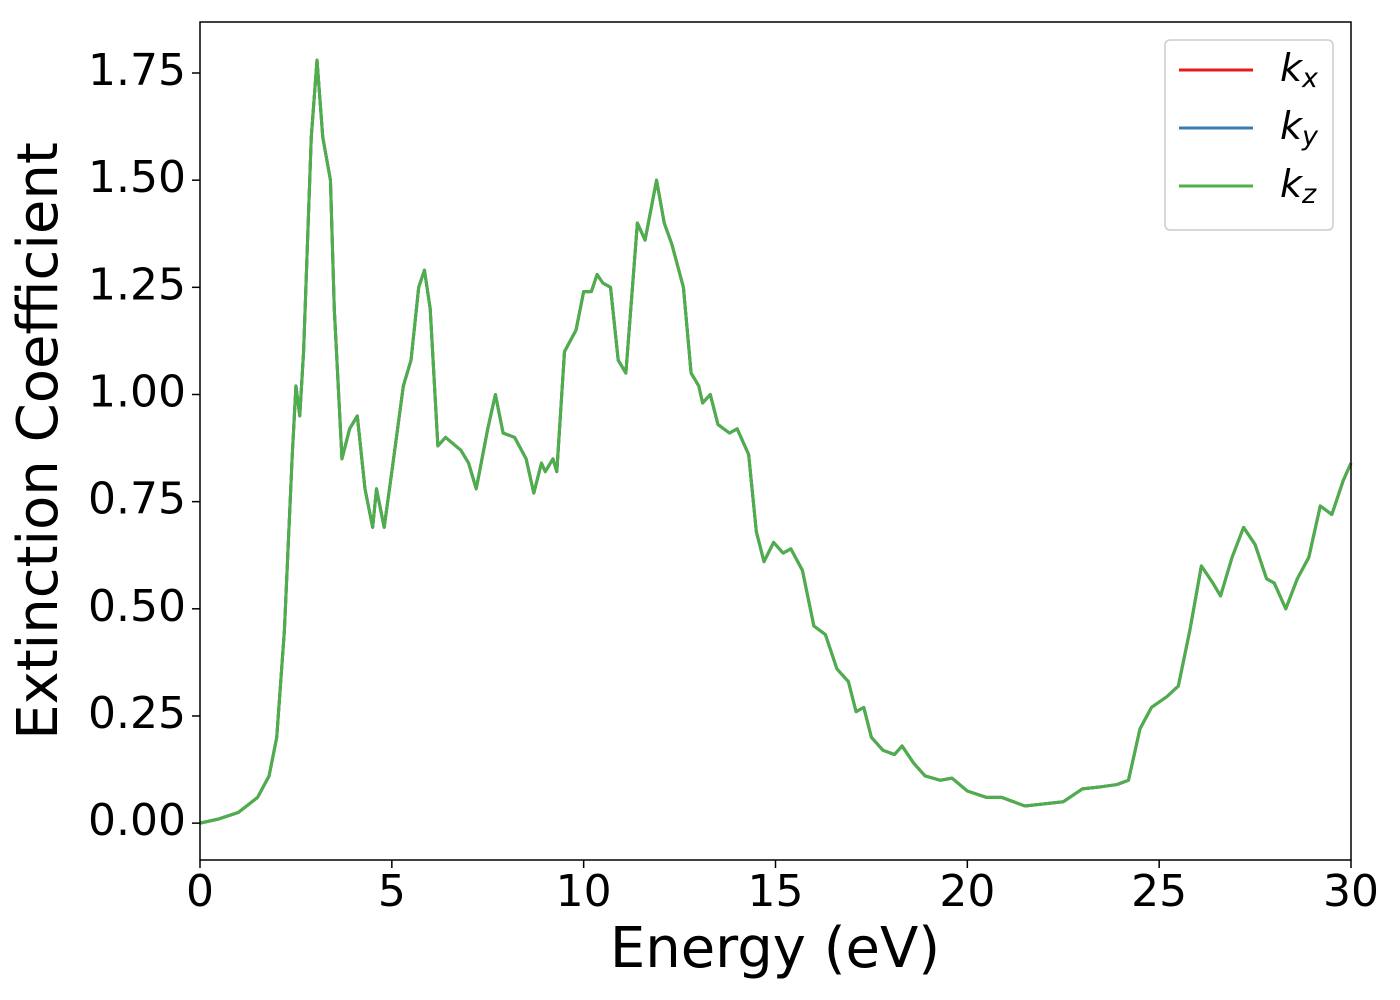 This screenshot has width=1400, height=1000. What do you see at coordinates (967, 891) in the screenshot?
I see `x-tick-label: 20` at bounding box center [967, 891].